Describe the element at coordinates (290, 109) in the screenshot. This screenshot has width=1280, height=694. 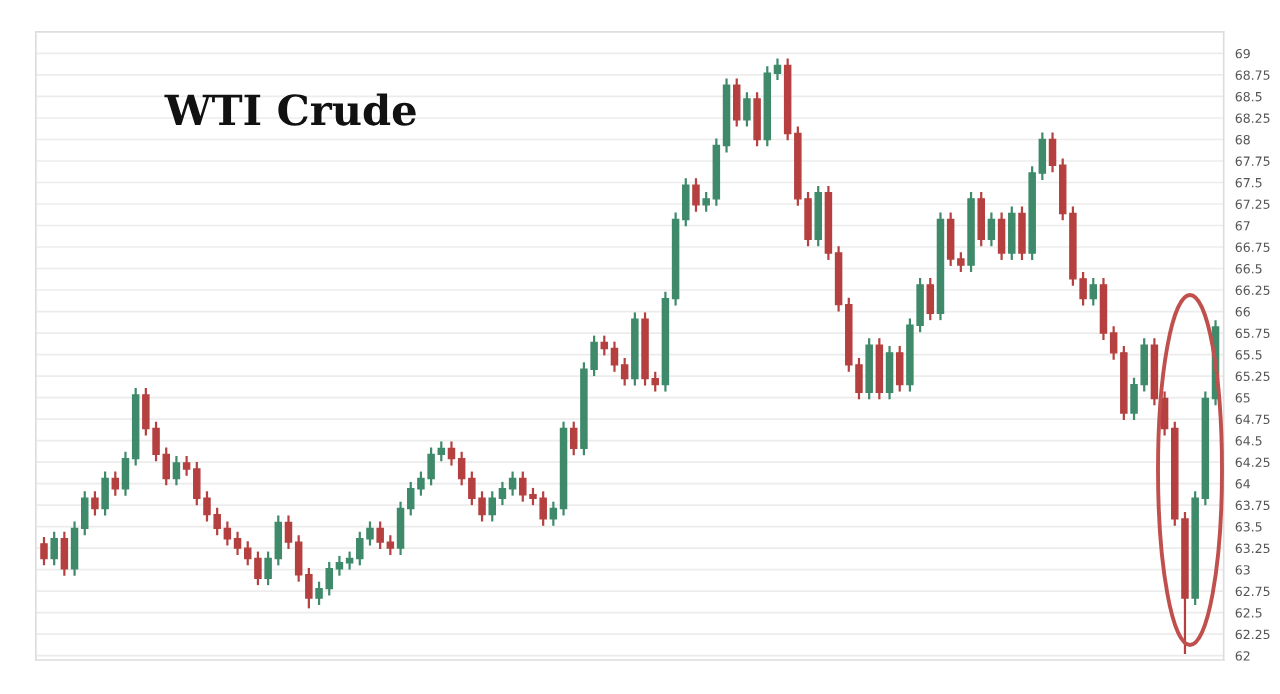
I see `text: WTI Crude` at that location.